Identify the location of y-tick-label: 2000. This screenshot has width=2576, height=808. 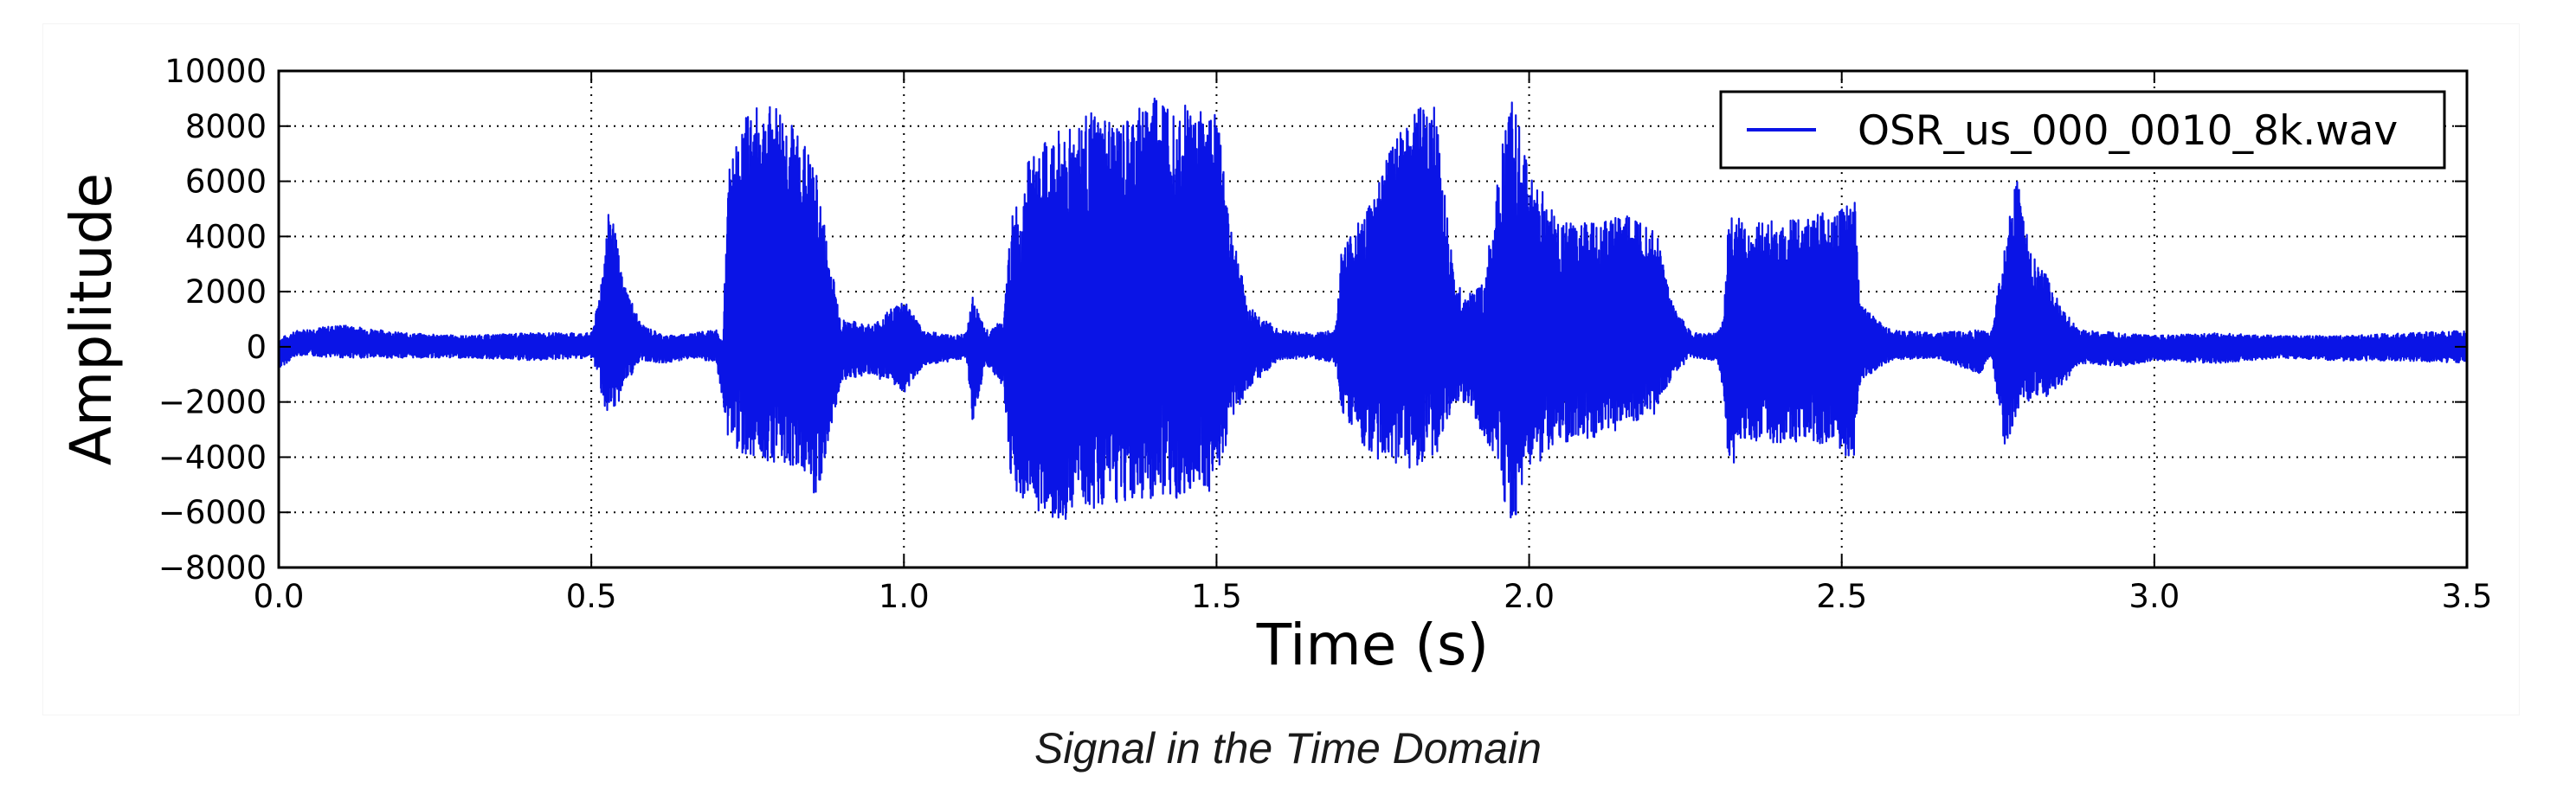
(226, 292).